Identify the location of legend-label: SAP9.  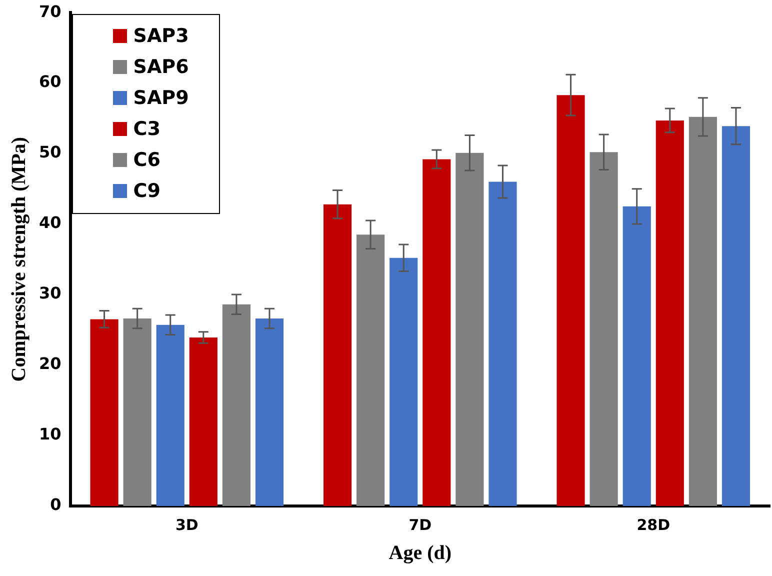
(161, 98).